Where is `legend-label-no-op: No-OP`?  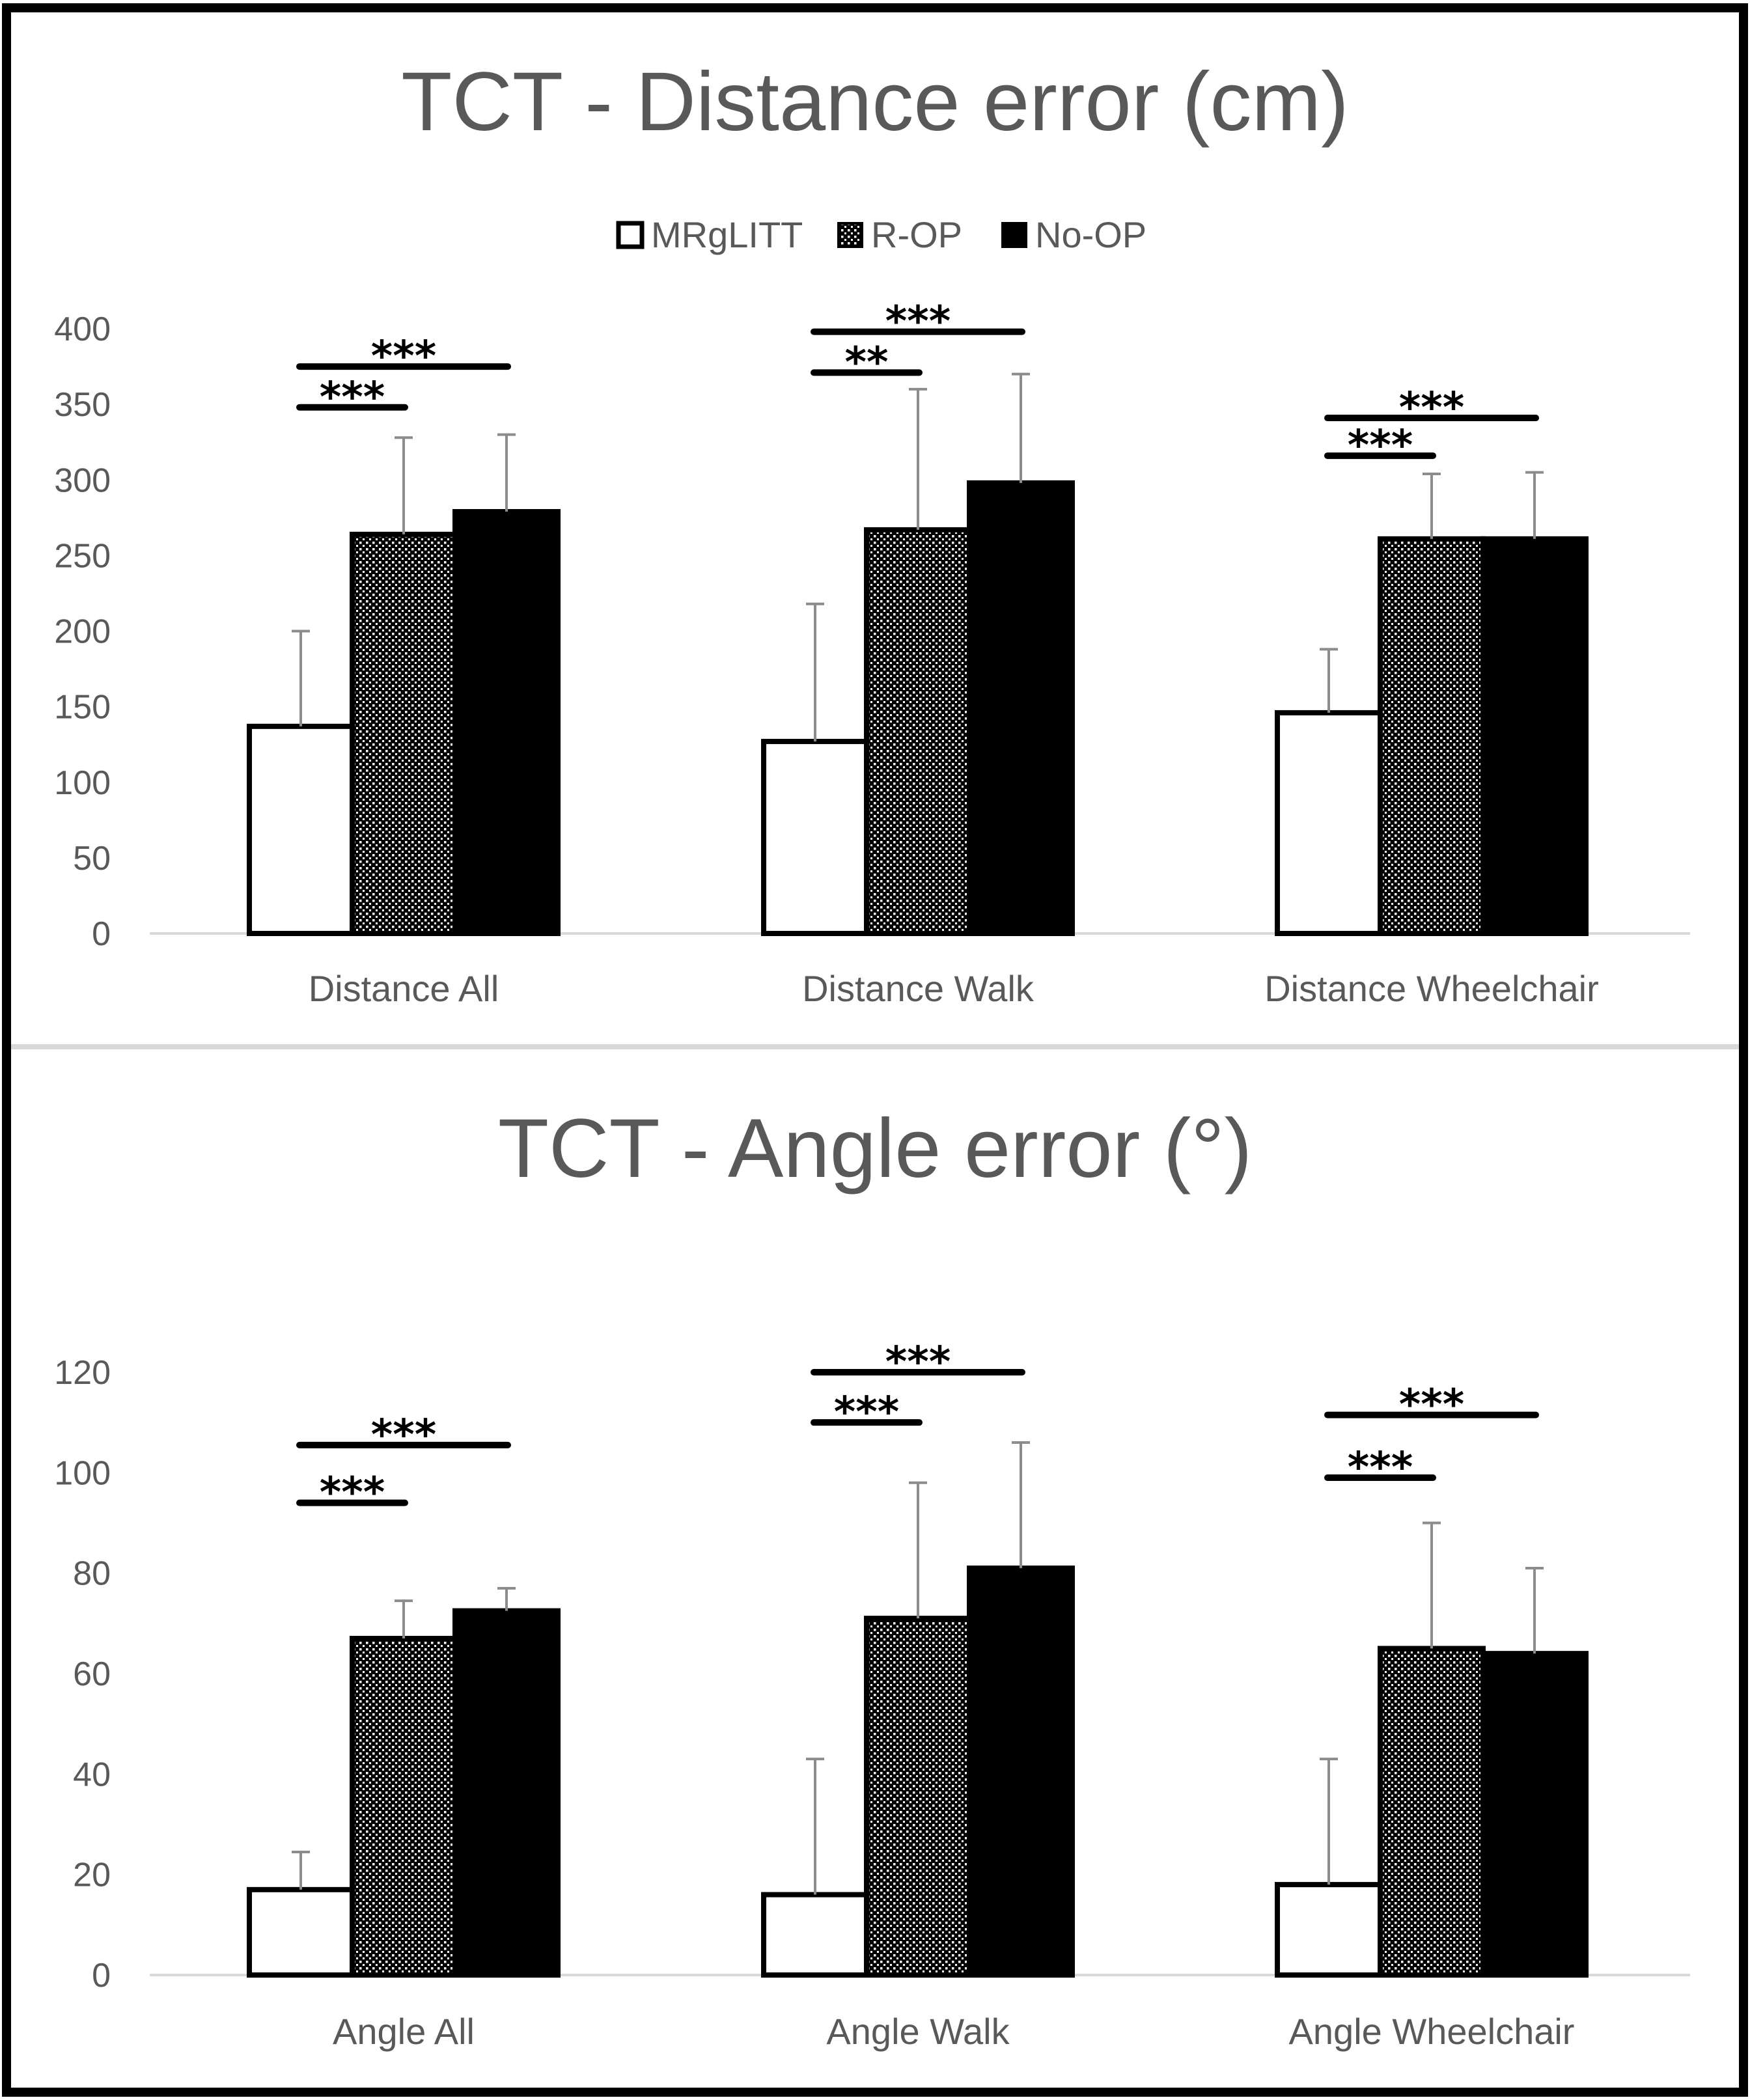 legend-label-no-op: No-OP is located at coordinates (1090, 234).